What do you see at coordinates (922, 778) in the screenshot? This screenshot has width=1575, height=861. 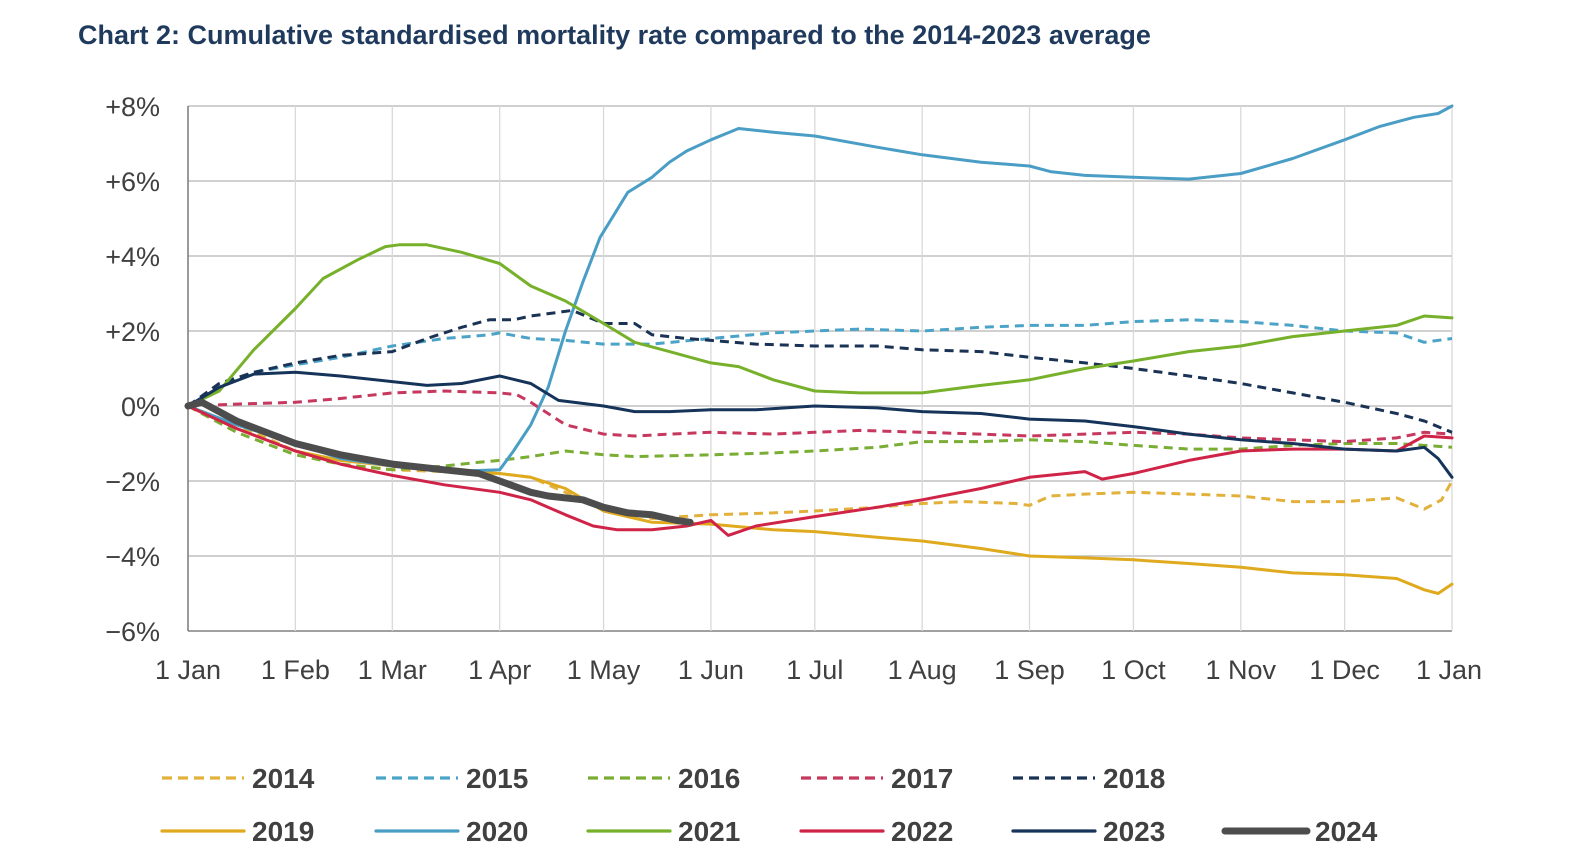 I see `legend-label-2017: 2017` at bounding box center [922, 778].